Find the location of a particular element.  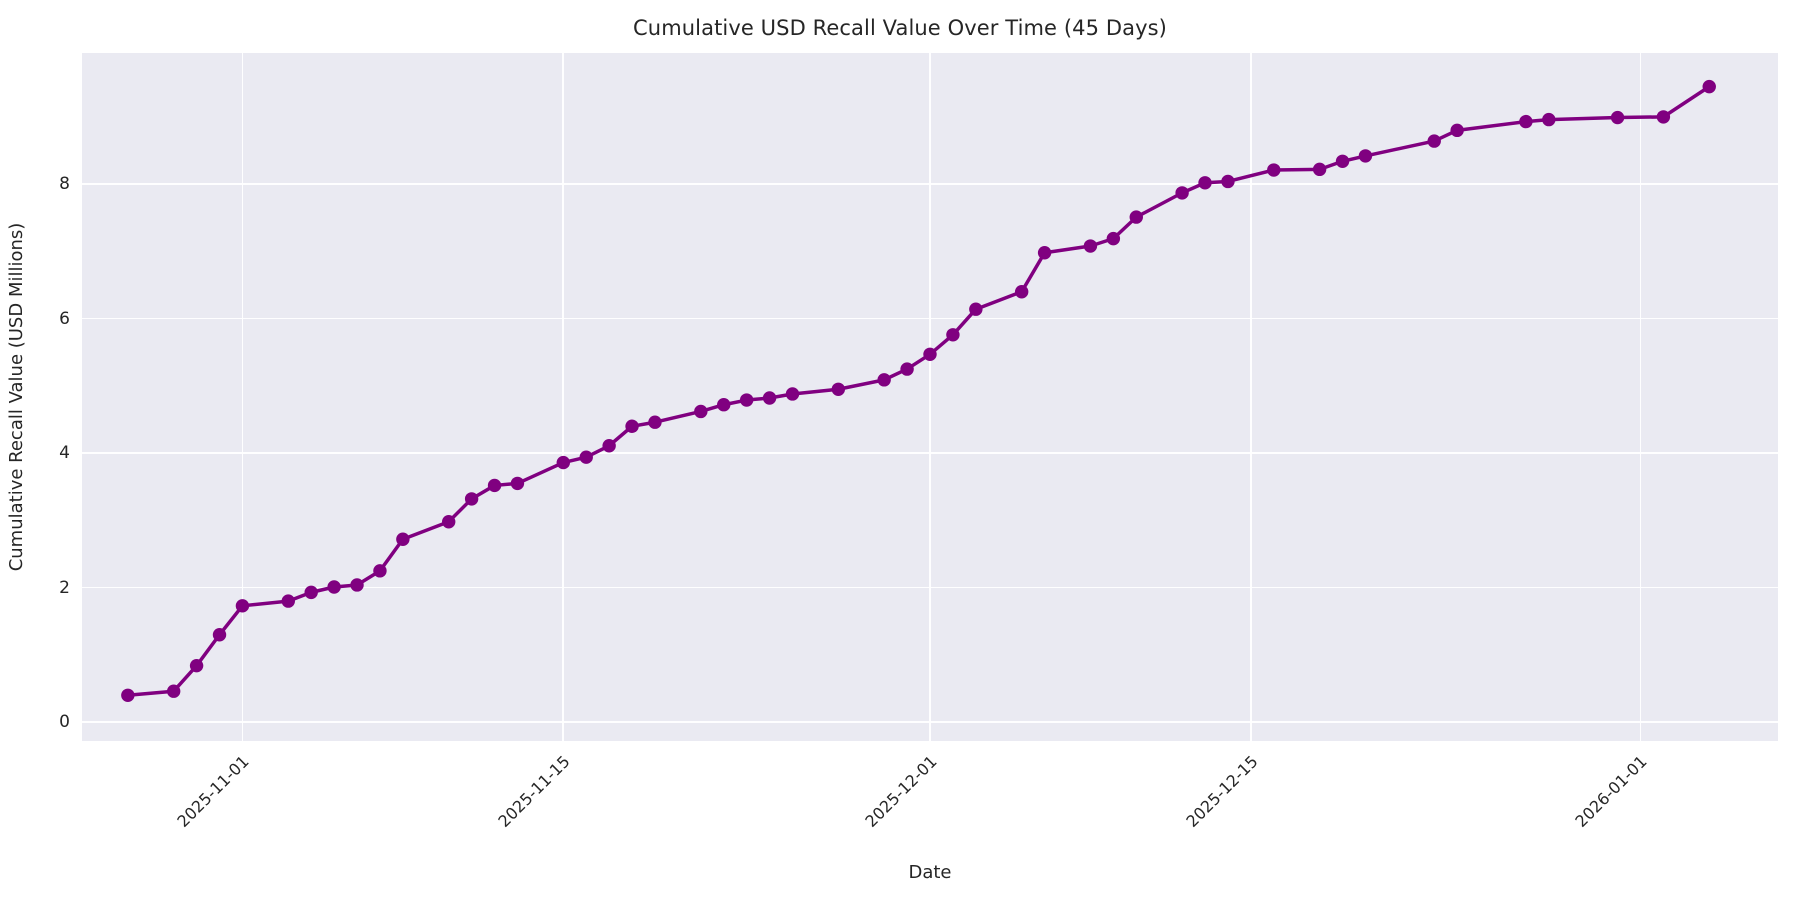

y-tick-label: 2 is located at coordinates (64, 587).